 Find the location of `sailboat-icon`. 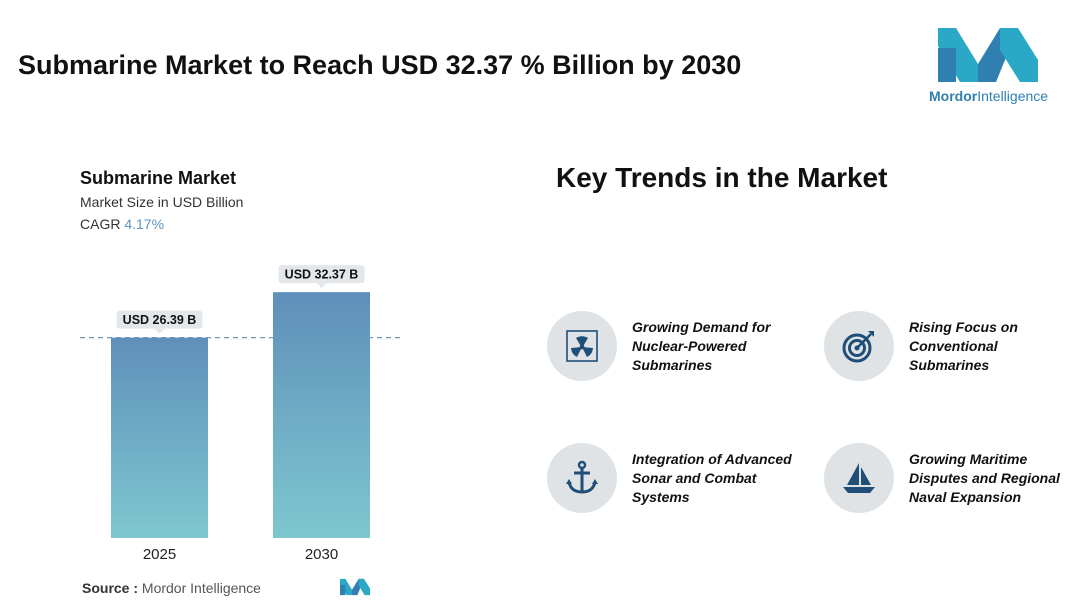

sailboat-icon is located at coordinates (859, 478).